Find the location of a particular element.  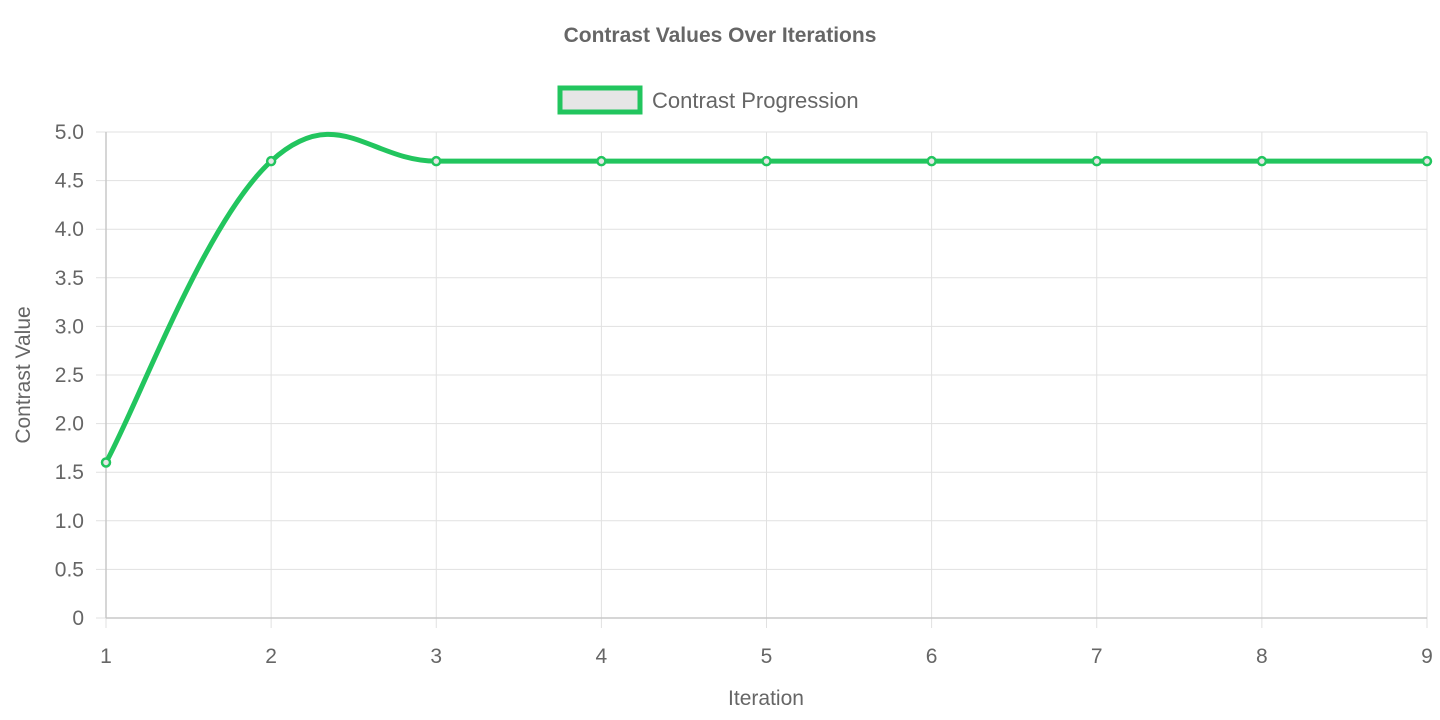

x-tick-label: 7 is located at coordinates (1097, 656).